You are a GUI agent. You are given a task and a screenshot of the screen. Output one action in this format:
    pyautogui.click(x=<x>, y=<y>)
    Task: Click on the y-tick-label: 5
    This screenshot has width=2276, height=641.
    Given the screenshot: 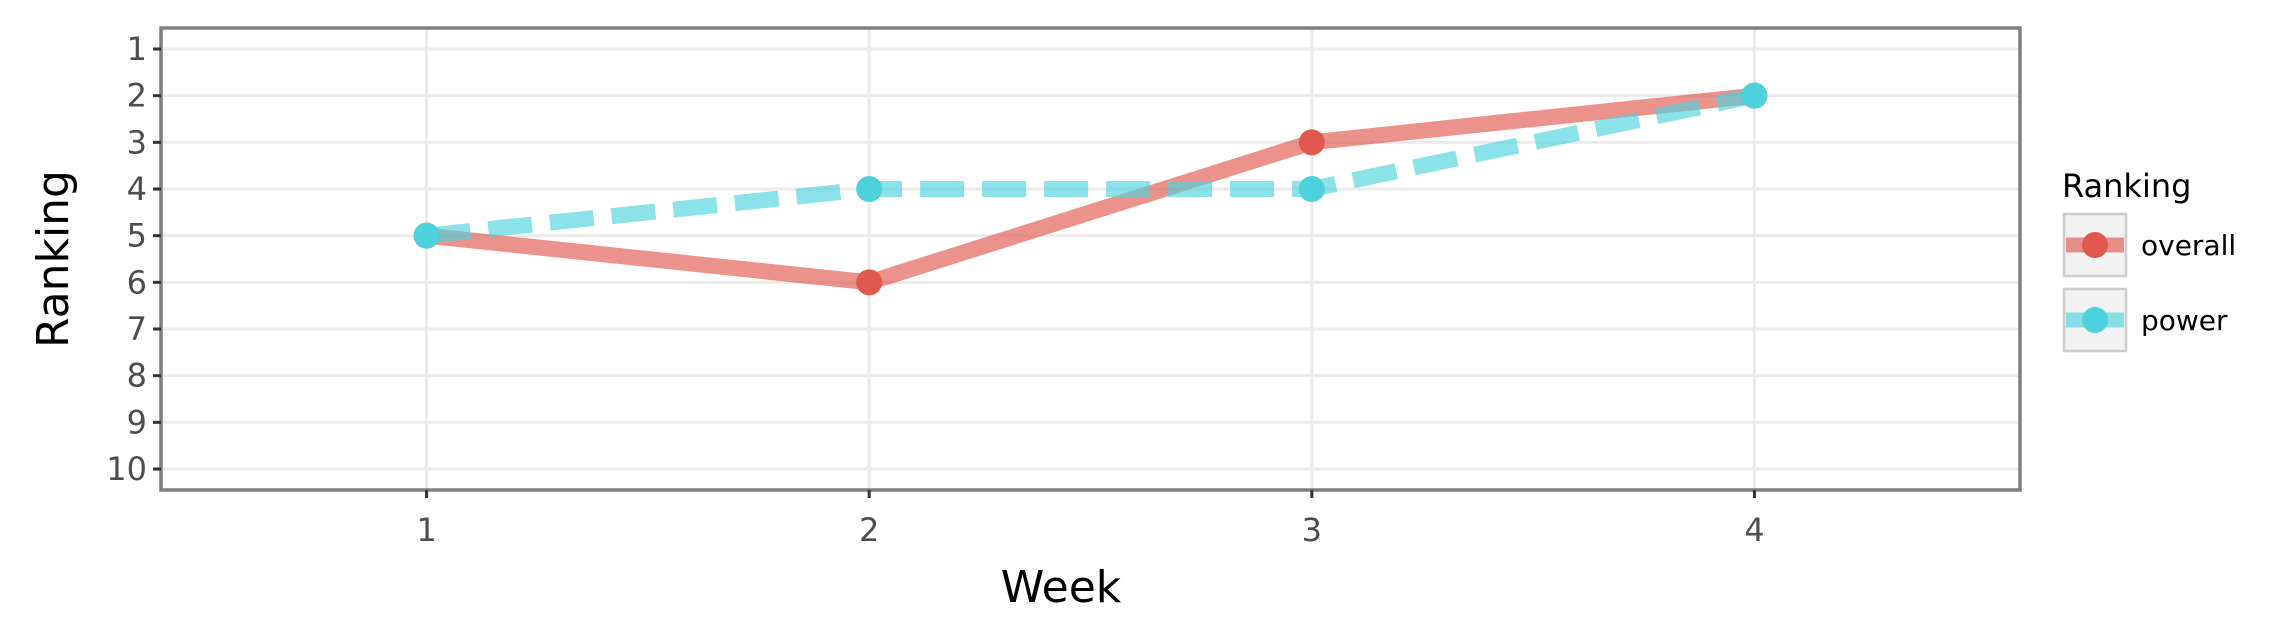 What is the action you would take?
    pyautogui.click(x=137, y=236)
    